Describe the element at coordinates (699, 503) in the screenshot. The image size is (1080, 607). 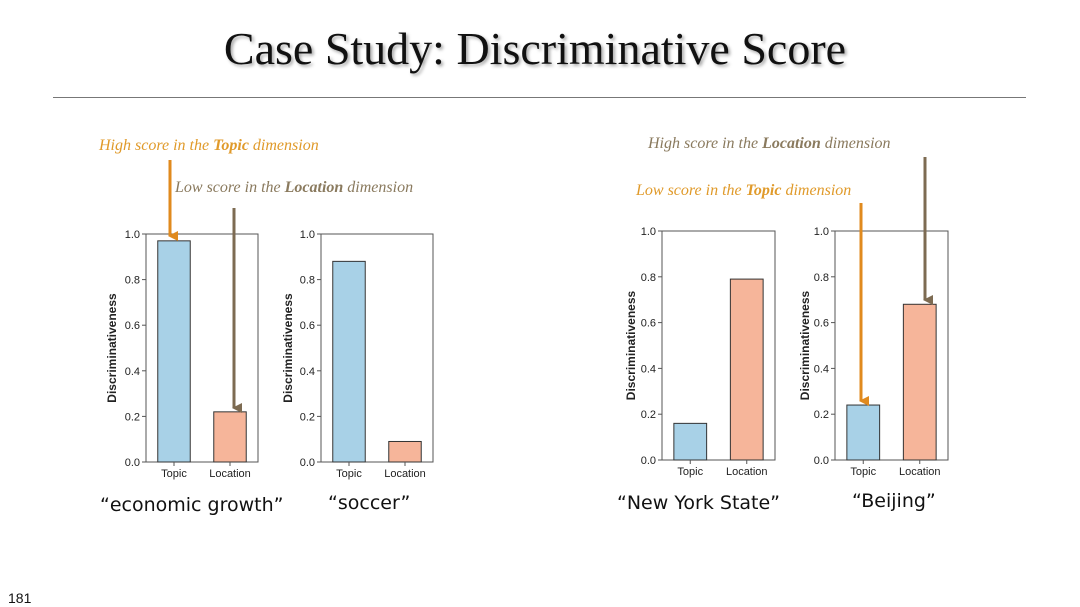
I see `caption-new-york-state: “New York State”` at that location.